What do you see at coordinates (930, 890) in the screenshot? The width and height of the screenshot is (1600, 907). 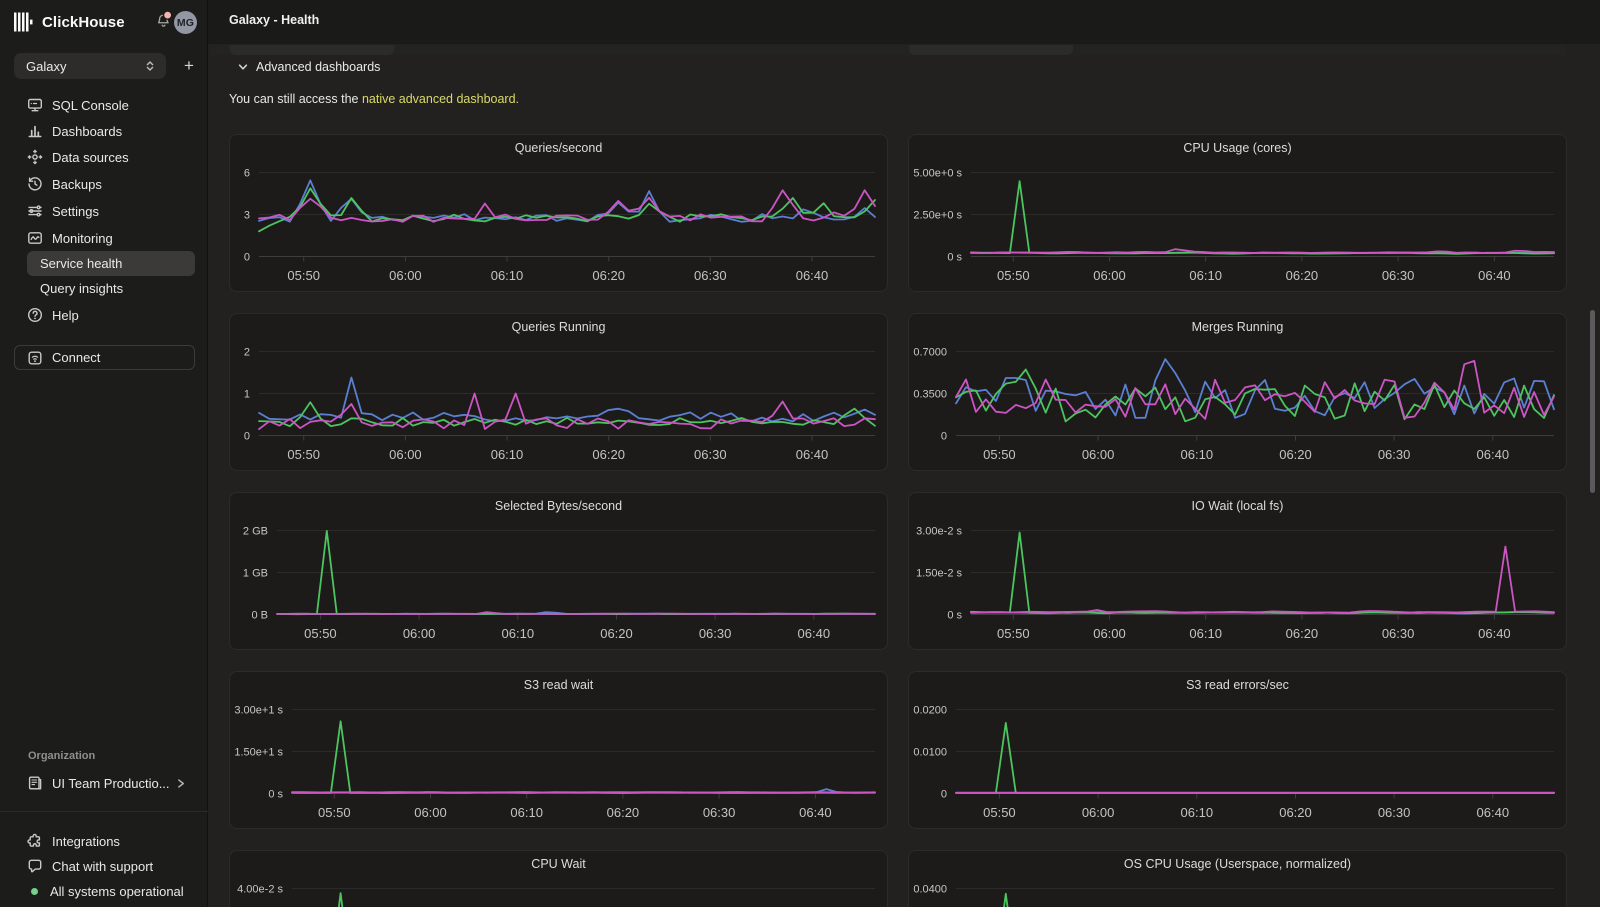 I see `svg-text: 0.0400` at bounding box center [930, 890].